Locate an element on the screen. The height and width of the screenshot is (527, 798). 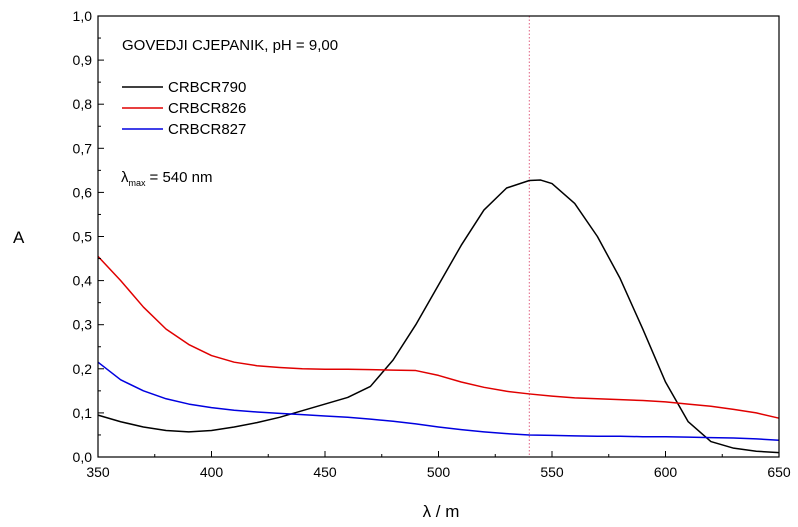
y-tick-label-0,6: 0,6 is located at coordinates (83, 192).